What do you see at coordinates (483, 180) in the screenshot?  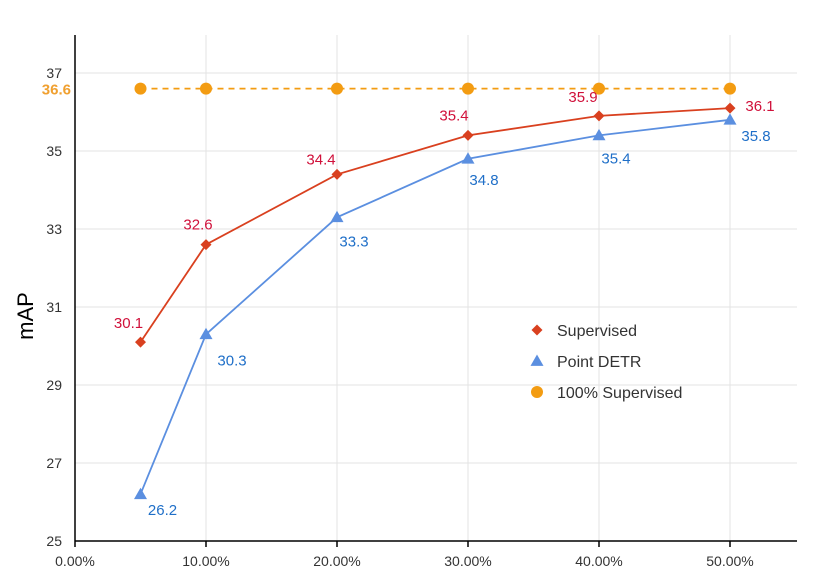 I see `data-label: 34.8` at bounding box center [483, 180].